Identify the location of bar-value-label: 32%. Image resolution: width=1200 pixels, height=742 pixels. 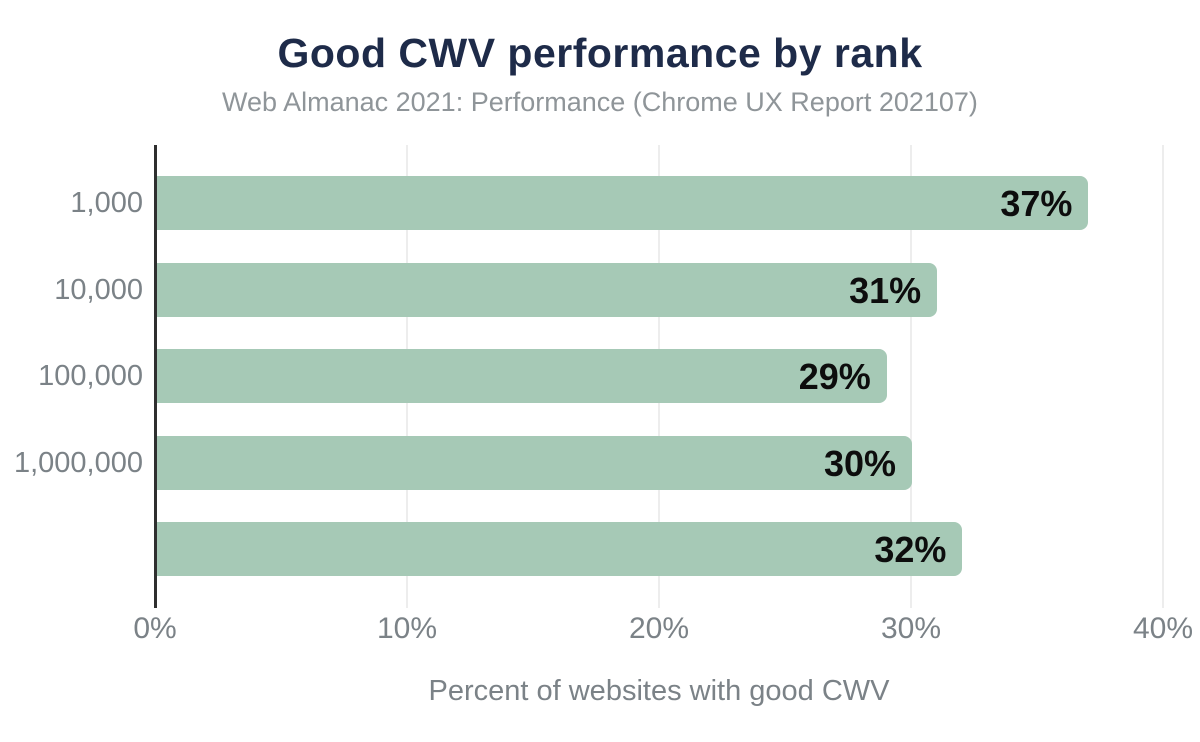
(910, 549).